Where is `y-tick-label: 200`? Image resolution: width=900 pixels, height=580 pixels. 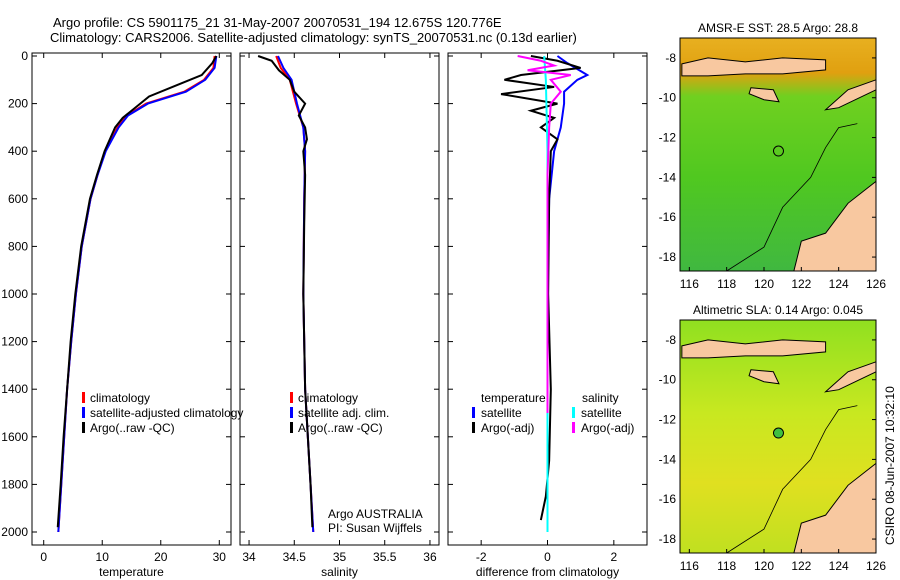
y-tick-label: 200 is located at coordinates (18, 104).